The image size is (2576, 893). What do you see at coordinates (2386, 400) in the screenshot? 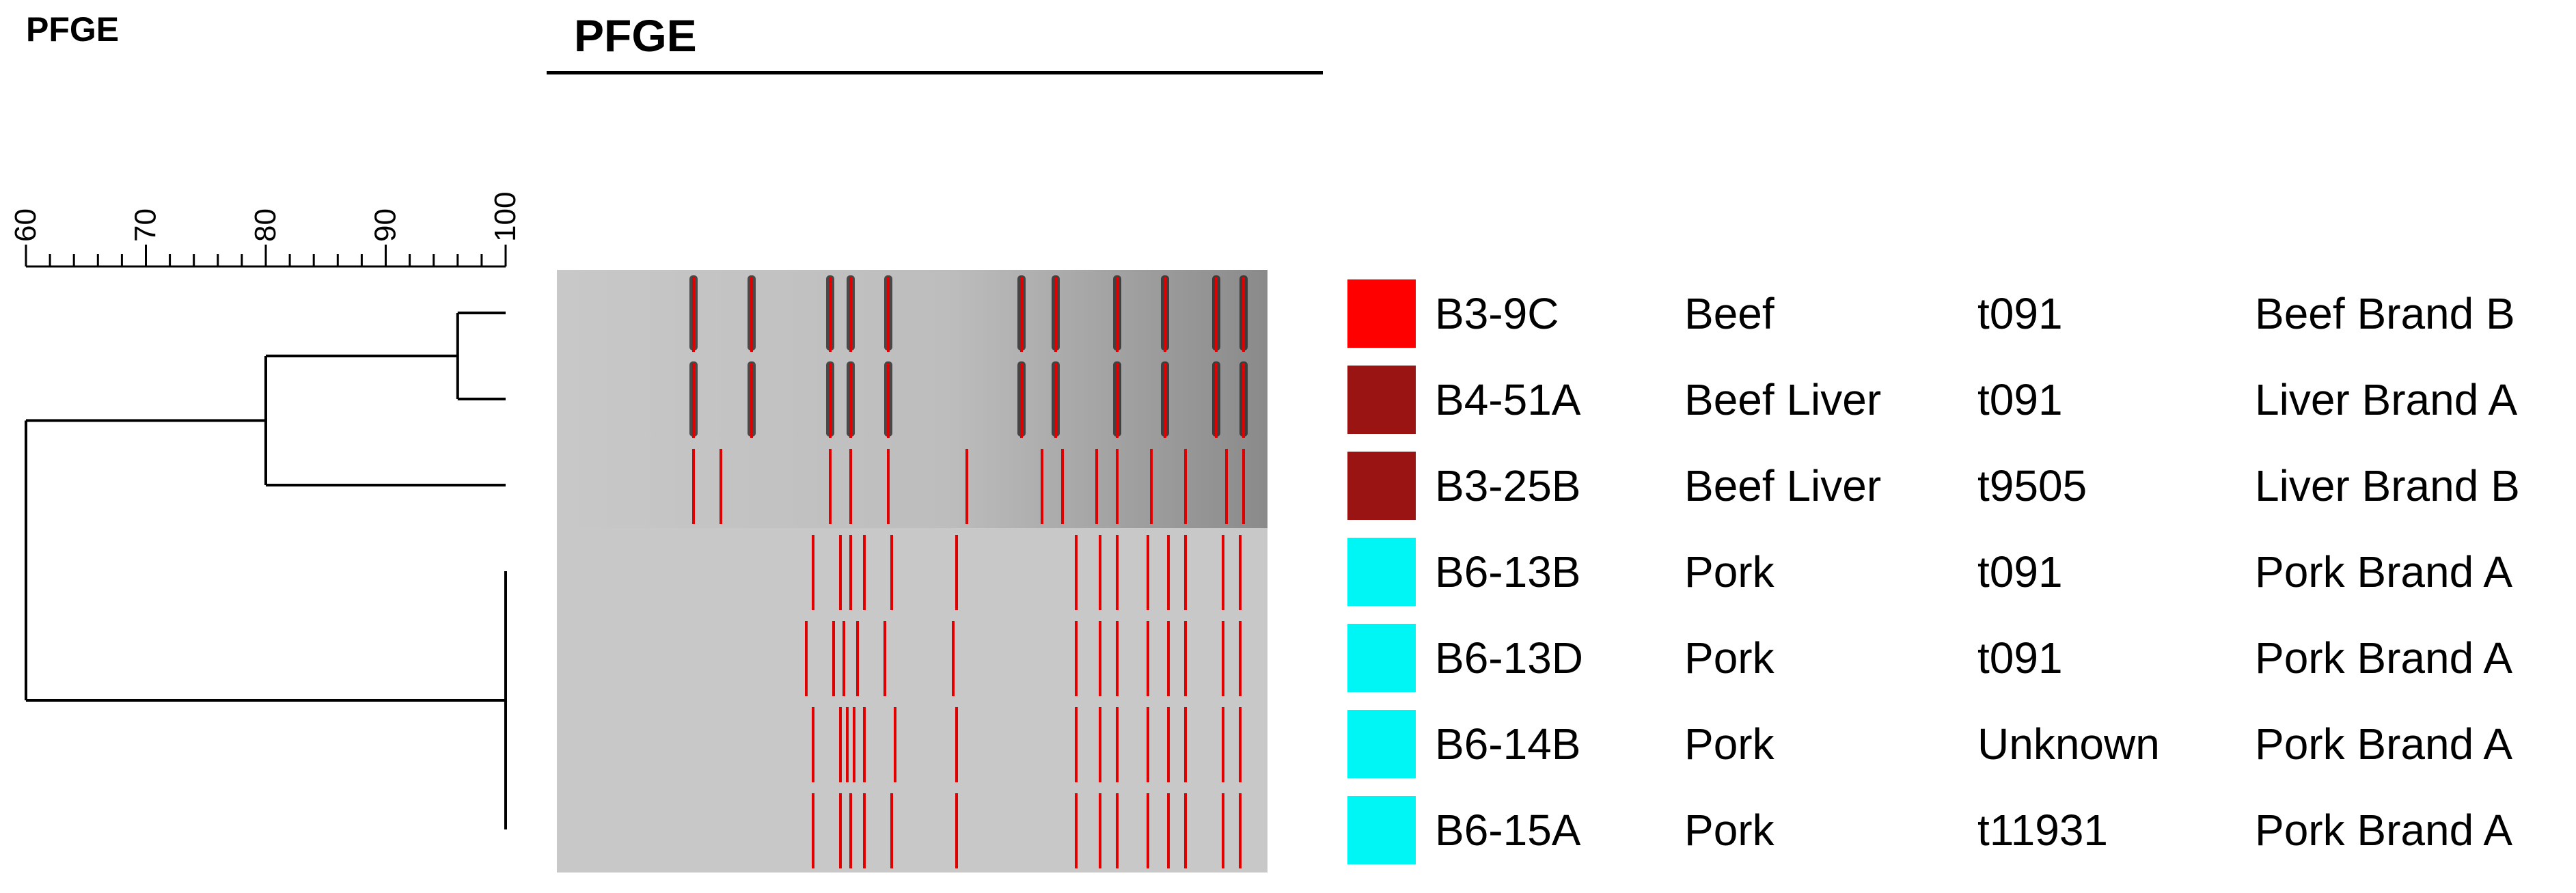
I see `isolate-brand: Liver Brand A` at bounding box center [2386, 400].